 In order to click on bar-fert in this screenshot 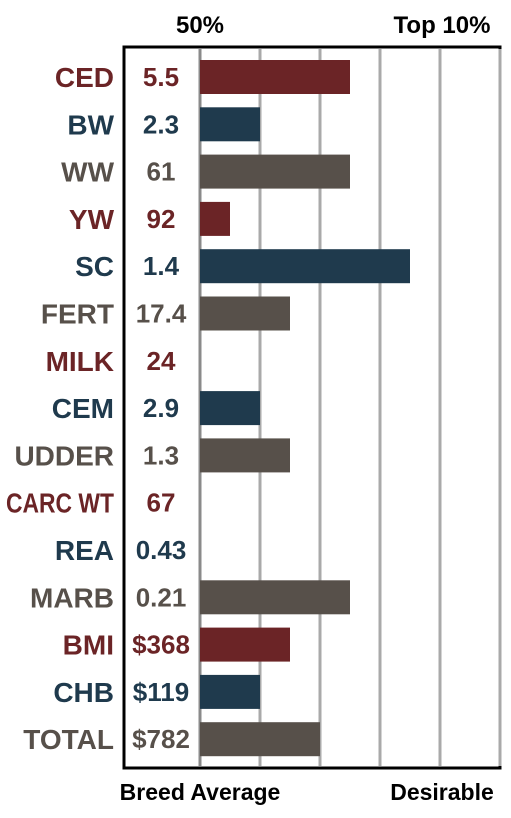, I will do `click(245, 313)`.